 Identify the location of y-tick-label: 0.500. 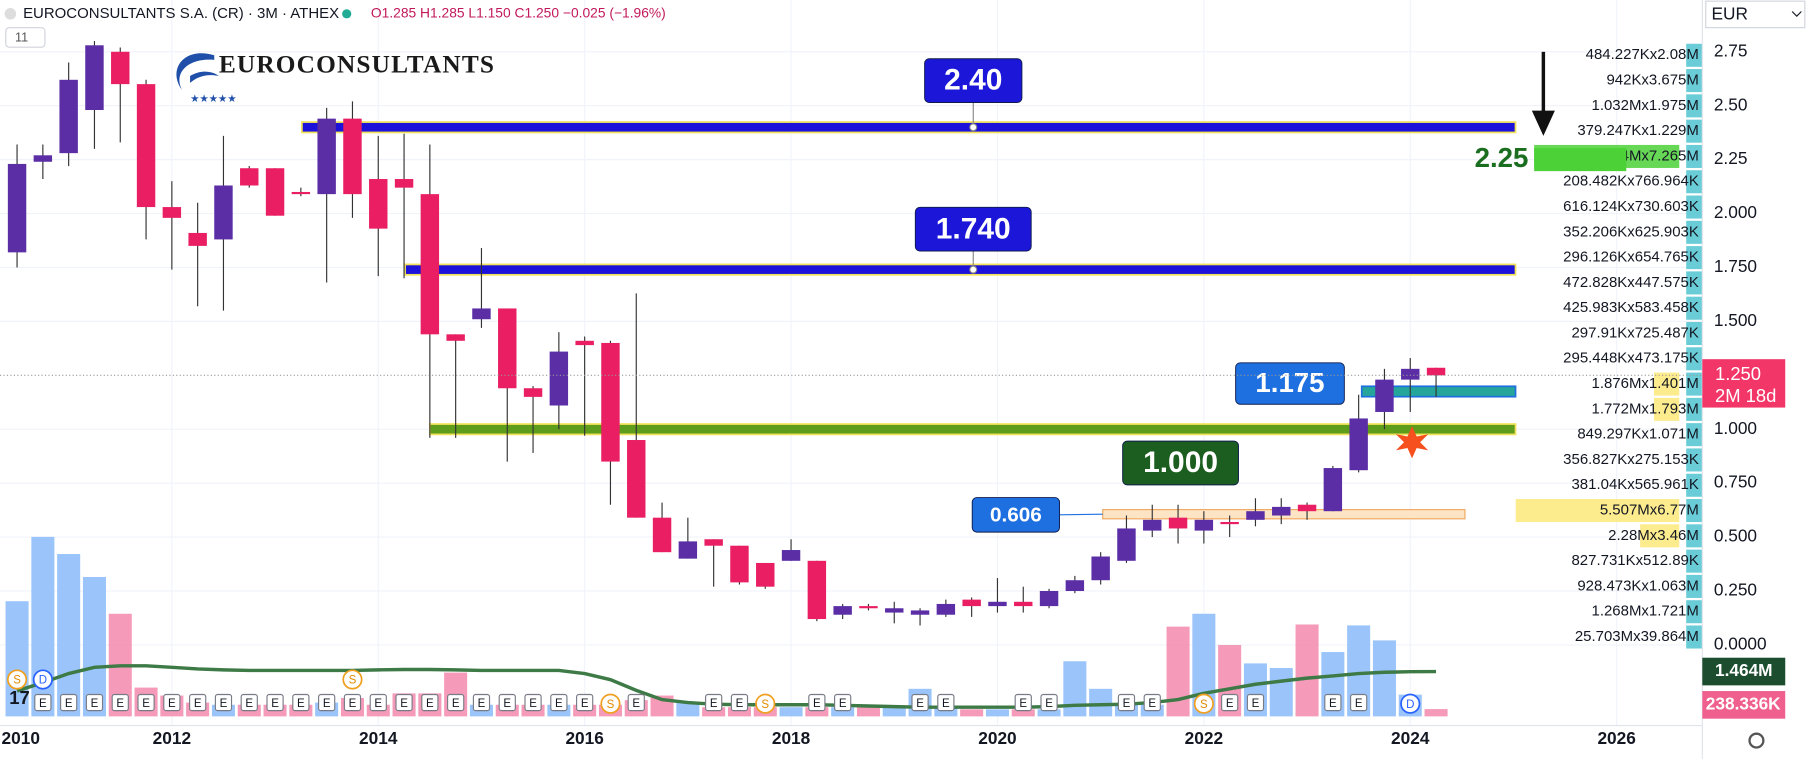
(1735, 536).